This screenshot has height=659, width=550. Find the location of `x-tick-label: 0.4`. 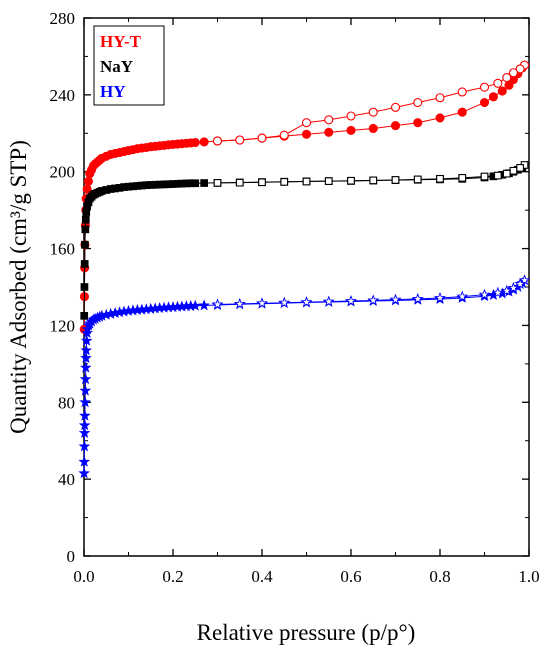

x-tick-label: 0.4 is located at coordinates (262, 576).